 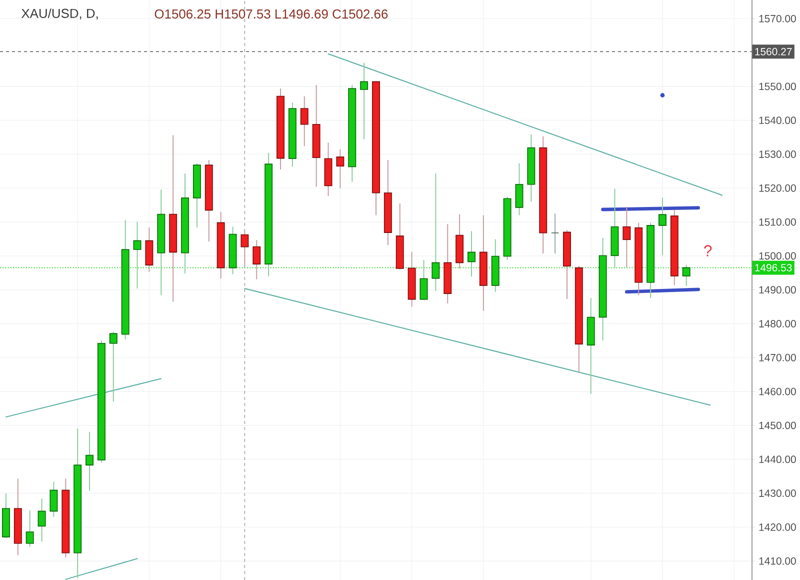 I want to click on y-tick-label: 1430.00, so click(x=777, y=493).